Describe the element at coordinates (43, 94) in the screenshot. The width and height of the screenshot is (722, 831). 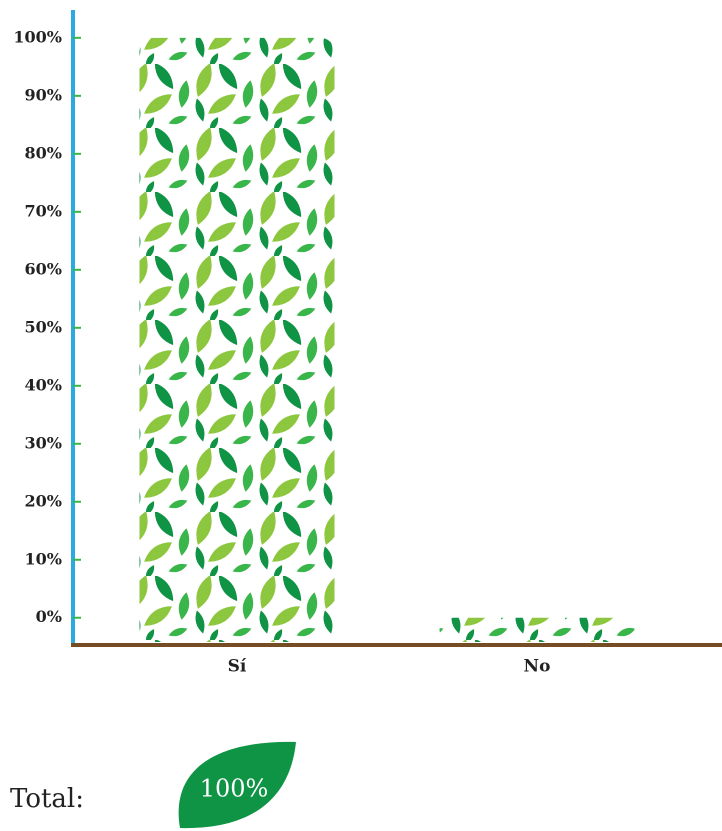
I see `y-tick-label: 90%` at that location.